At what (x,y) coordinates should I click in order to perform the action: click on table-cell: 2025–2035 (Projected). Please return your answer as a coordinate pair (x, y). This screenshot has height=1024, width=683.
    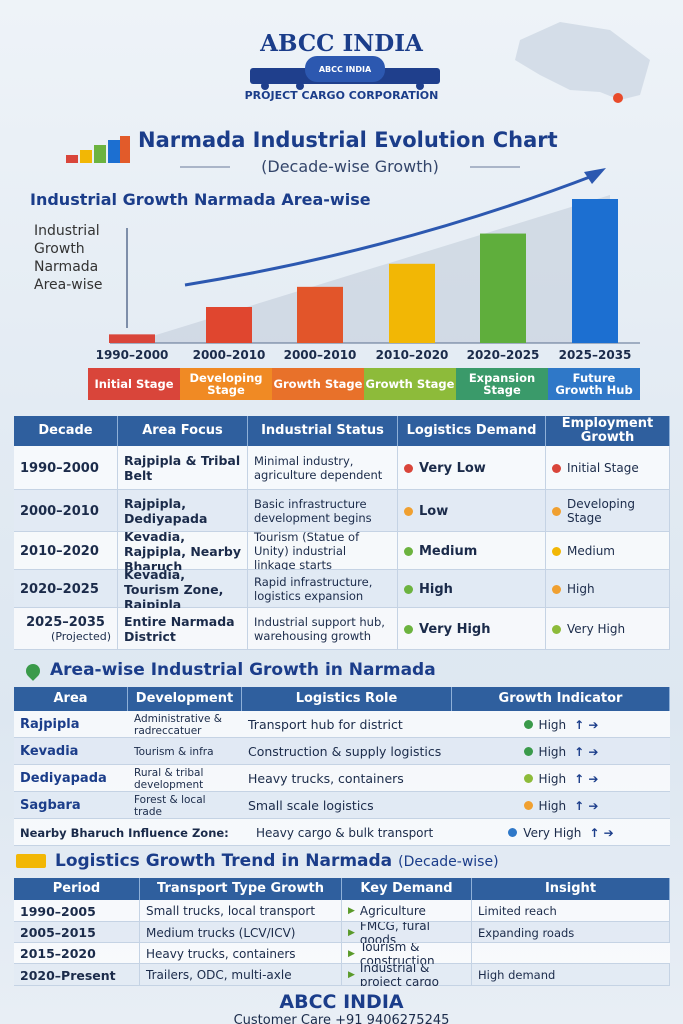
    Looking at the image, I should click on (66, 629).